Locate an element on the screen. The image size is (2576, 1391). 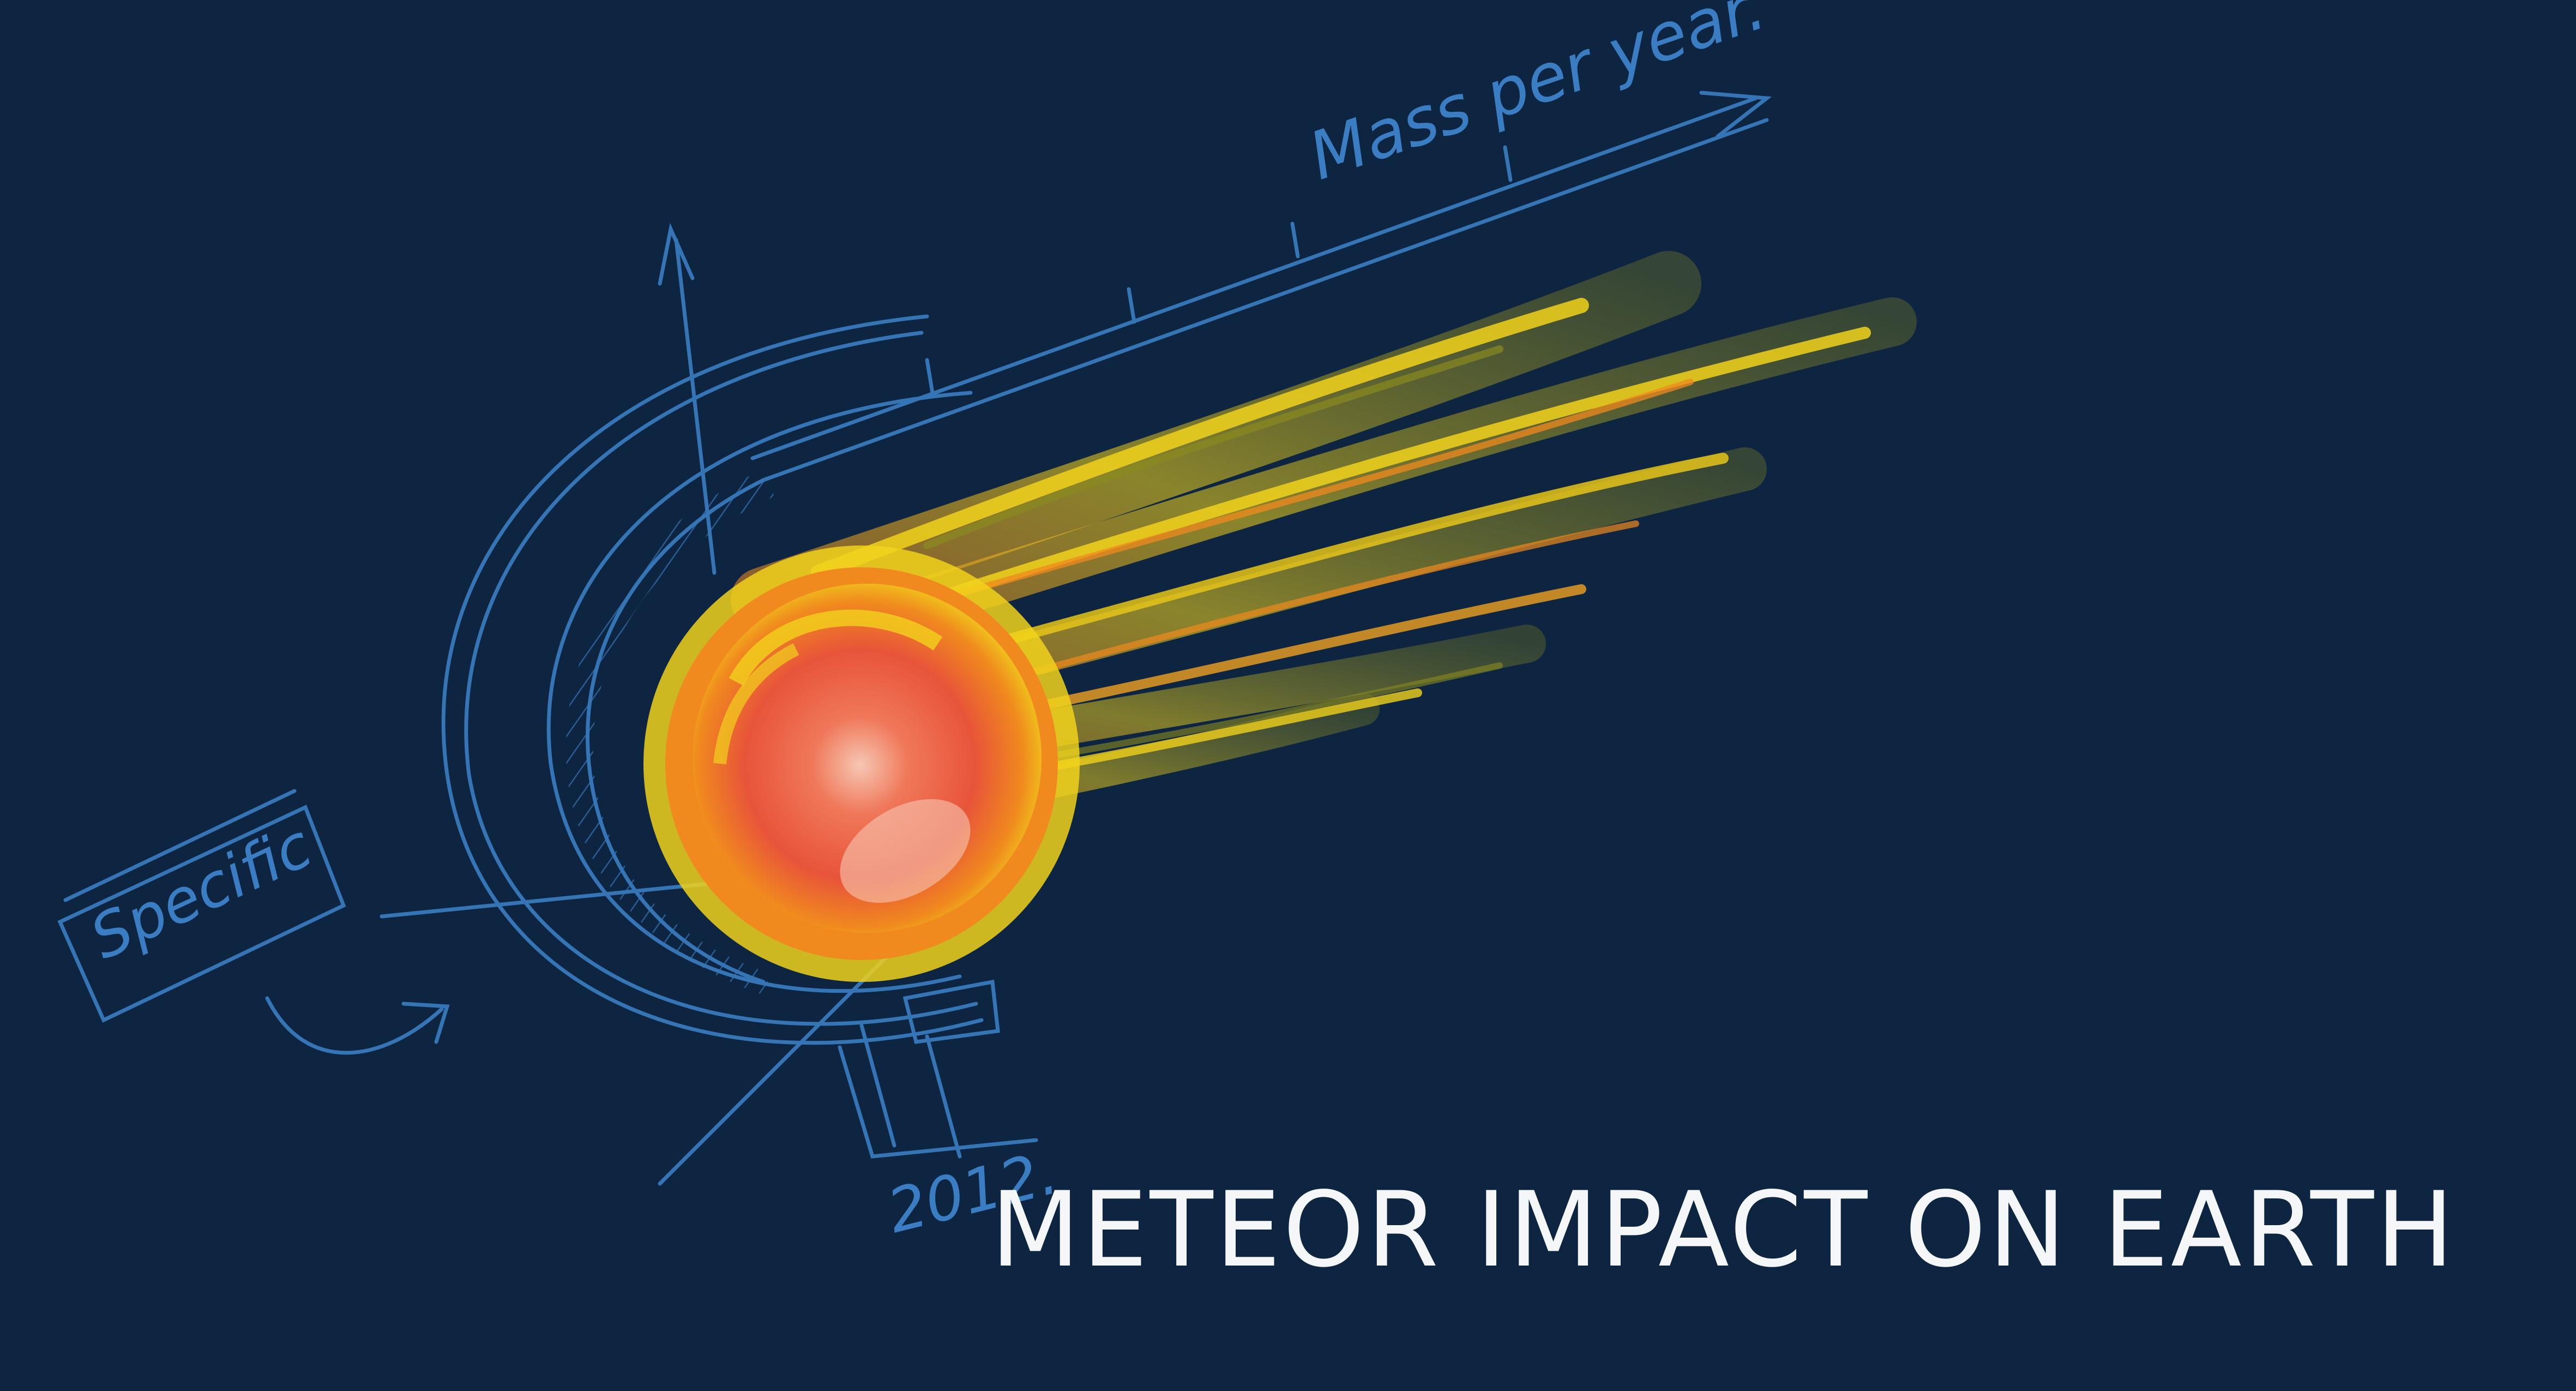
page-title: METEOR IMPACT ON EARTH is located at coordinates (1723, 1230).